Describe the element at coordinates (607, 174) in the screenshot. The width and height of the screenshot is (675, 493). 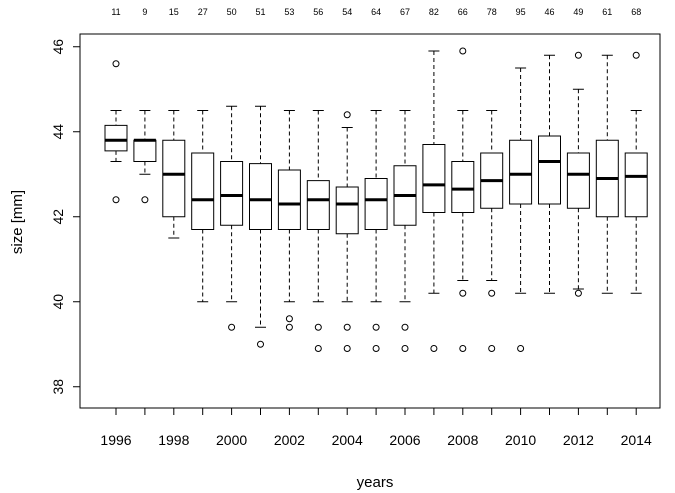
I see `box-2013` at that location.